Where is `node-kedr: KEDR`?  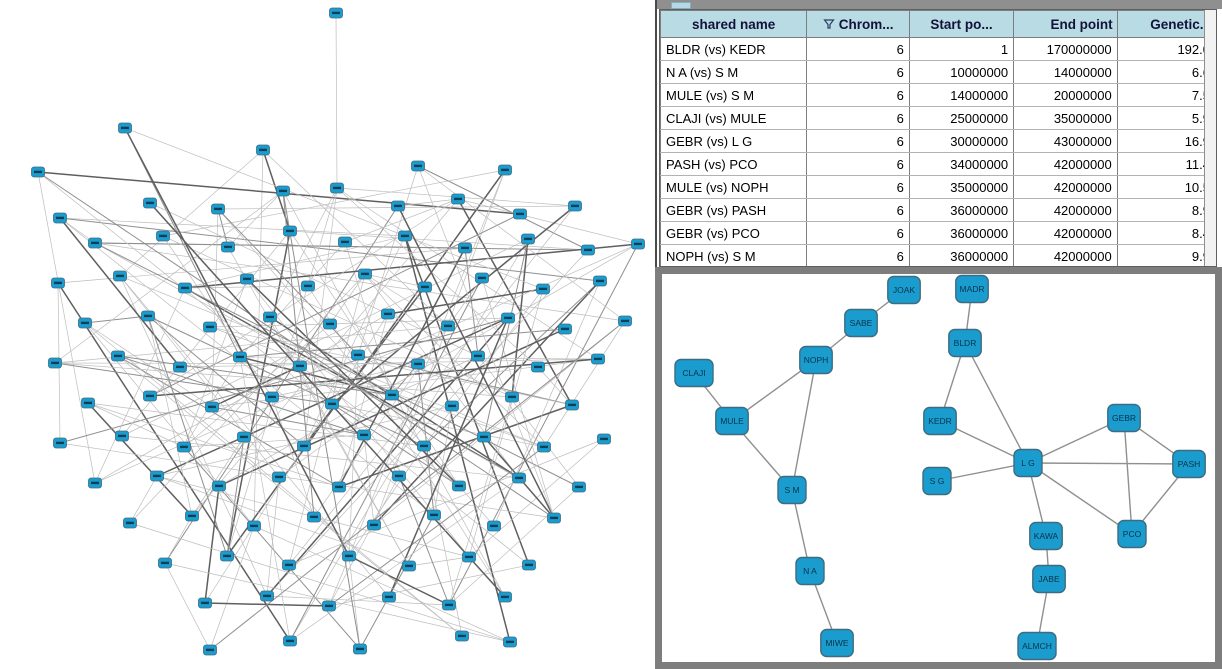 node-kedr: KEDR is located at coordinates (940, 421).